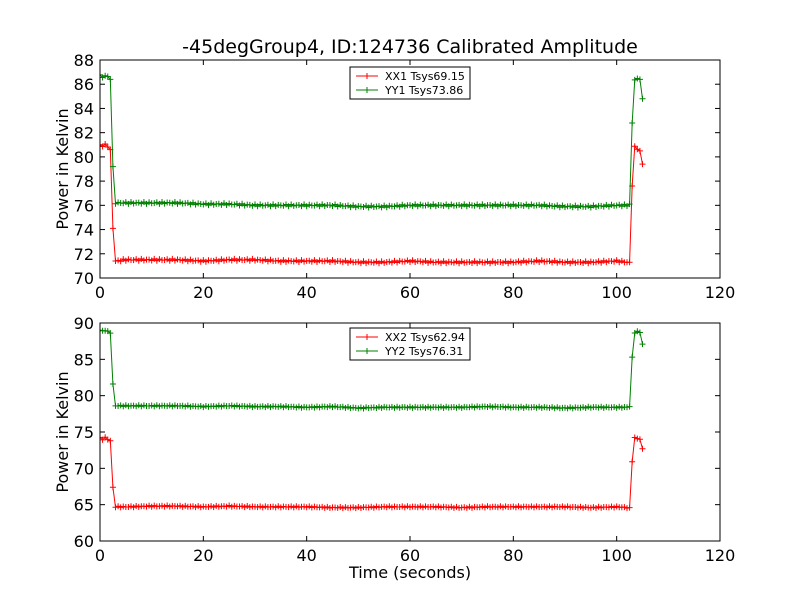 The width and height of the screenshot is (800, 600). What do you see at coordinates (203, 292) in the screenshot?
I see `x-tick-label: 20` at bounding box center [203, 292].